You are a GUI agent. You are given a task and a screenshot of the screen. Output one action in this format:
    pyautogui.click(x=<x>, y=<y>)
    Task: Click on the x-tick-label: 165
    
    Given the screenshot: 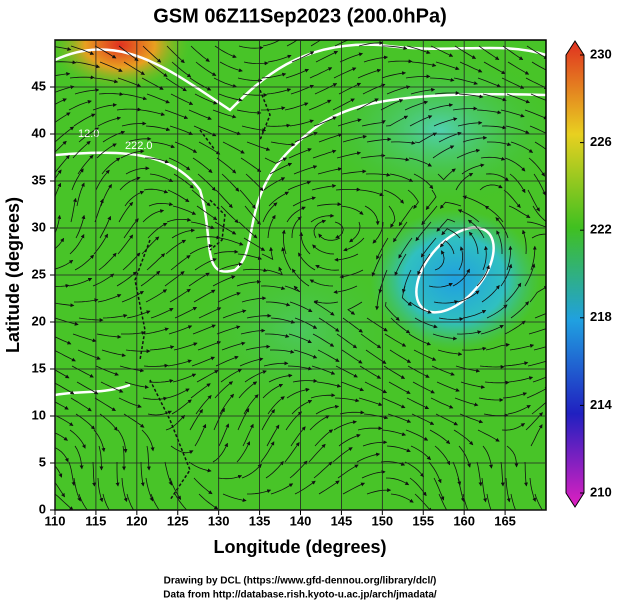 What is the action you would take?
    pyautogui.click(x=505, y=520)
    